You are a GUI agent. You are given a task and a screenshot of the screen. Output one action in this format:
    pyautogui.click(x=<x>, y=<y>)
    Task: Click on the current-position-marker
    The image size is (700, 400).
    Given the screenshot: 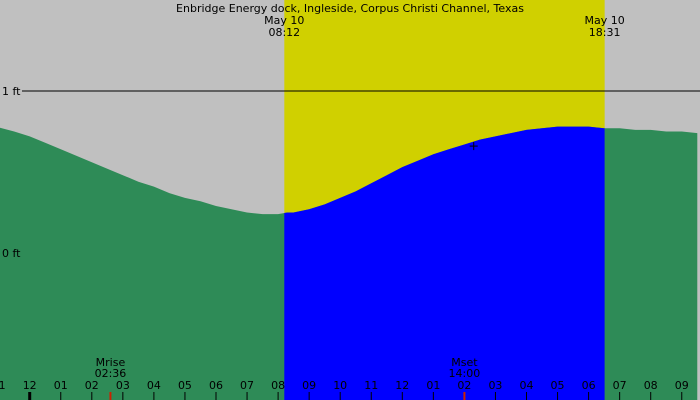 What is the action you would take?
    pyautogui.click(x=473, y=146)
    